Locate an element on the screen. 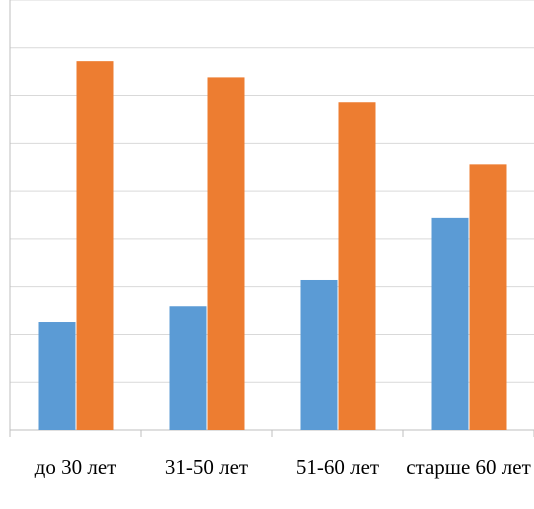 The width and height of the screenshot is (534, 509). x-tick-label: 31-50 лет is located at coordinates (206, 467).